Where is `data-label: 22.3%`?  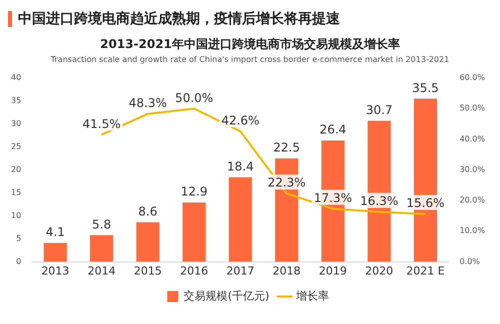
data-label: 22.3% is located at coordinates (287, 183).